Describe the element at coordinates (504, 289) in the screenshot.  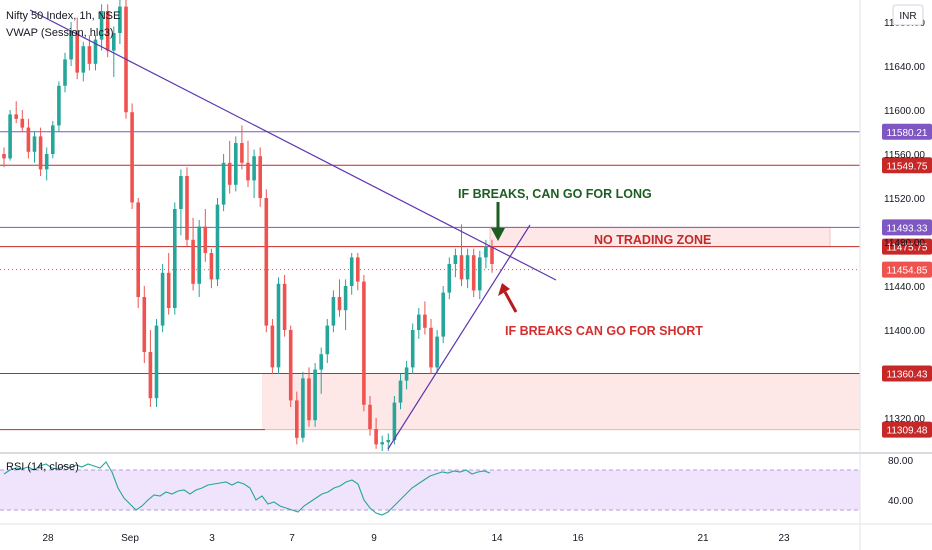
I see `short-arrow-head` at that location.